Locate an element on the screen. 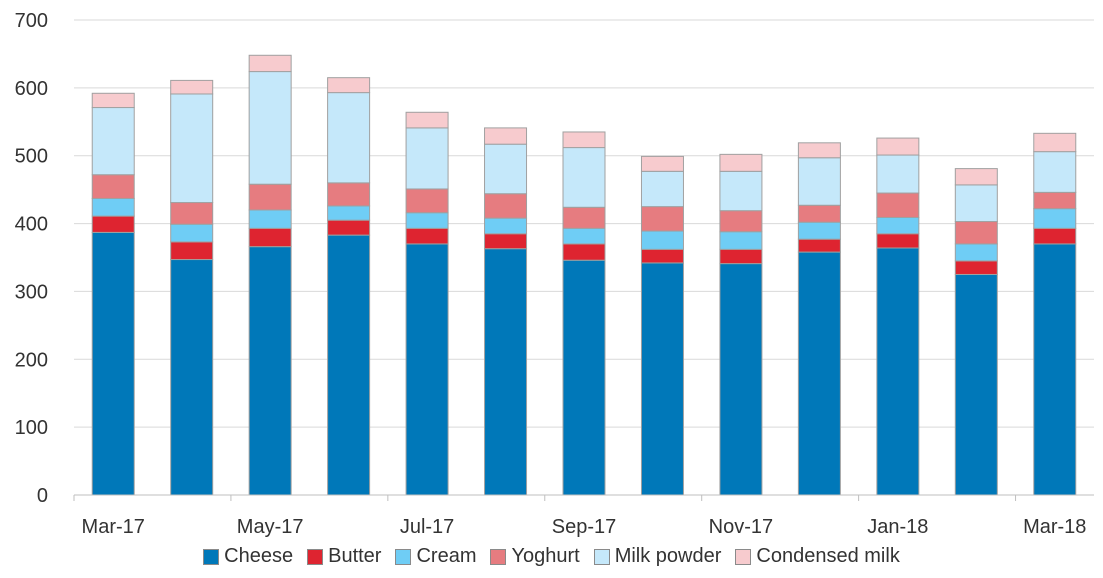 Image resolution: width=1103 pixels, height=578 pixels. y-tick-label: 0 is located at coordinates (42, 496).